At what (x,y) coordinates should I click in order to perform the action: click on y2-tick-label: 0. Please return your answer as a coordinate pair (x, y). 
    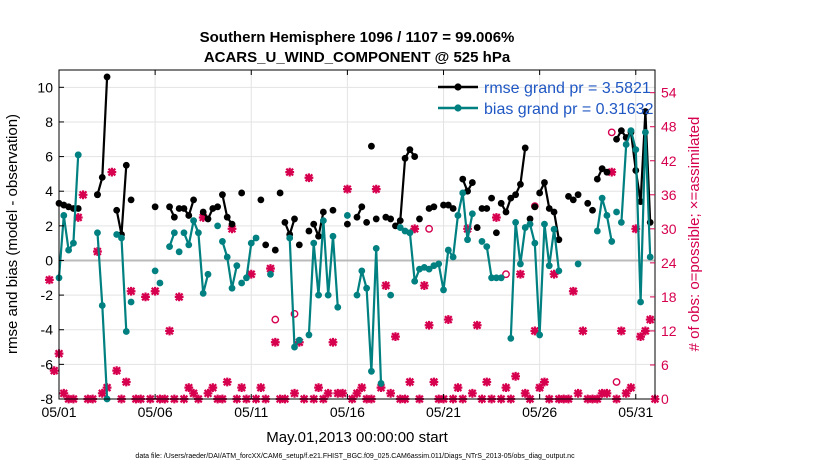
    Looking at the image, I should click on (665, 399).